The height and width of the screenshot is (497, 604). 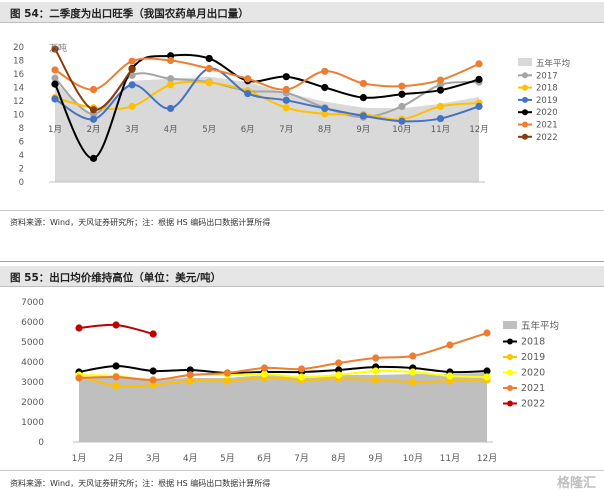 I want to click on legend-marker-2017, so click(x=525, y=75).